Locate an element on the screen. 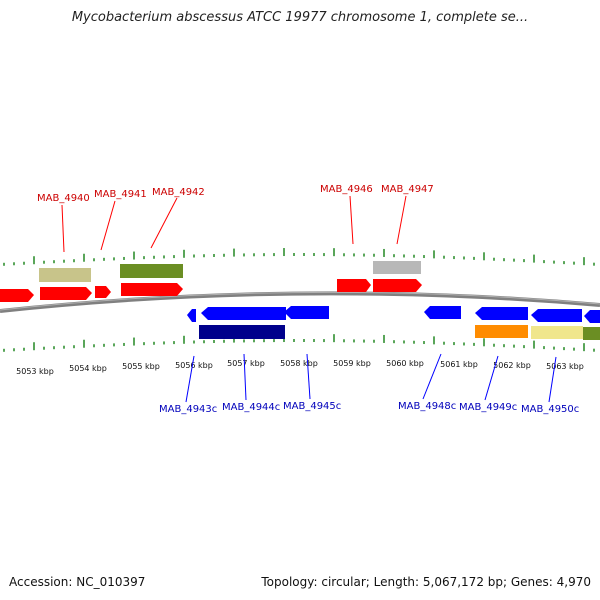  tick-row-bottom is located at coordinates (299, 343).